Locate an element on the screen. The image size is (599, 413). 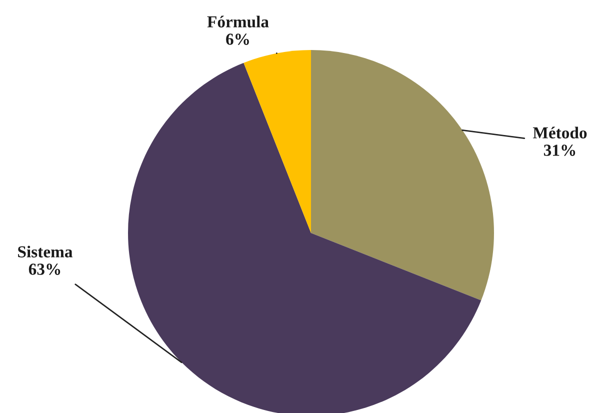
data-label: 63% is located at coordinates (44, 269).